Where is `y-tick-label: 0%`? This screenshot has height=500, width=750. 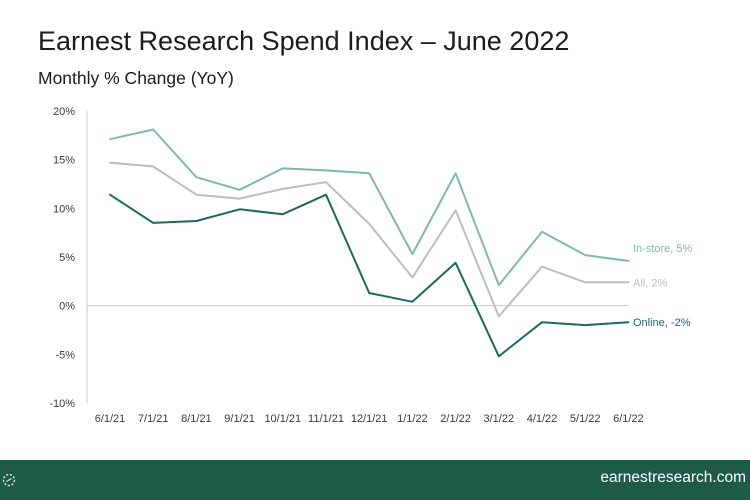
y-tick-label: 0% is located at coordinates (67, 307).